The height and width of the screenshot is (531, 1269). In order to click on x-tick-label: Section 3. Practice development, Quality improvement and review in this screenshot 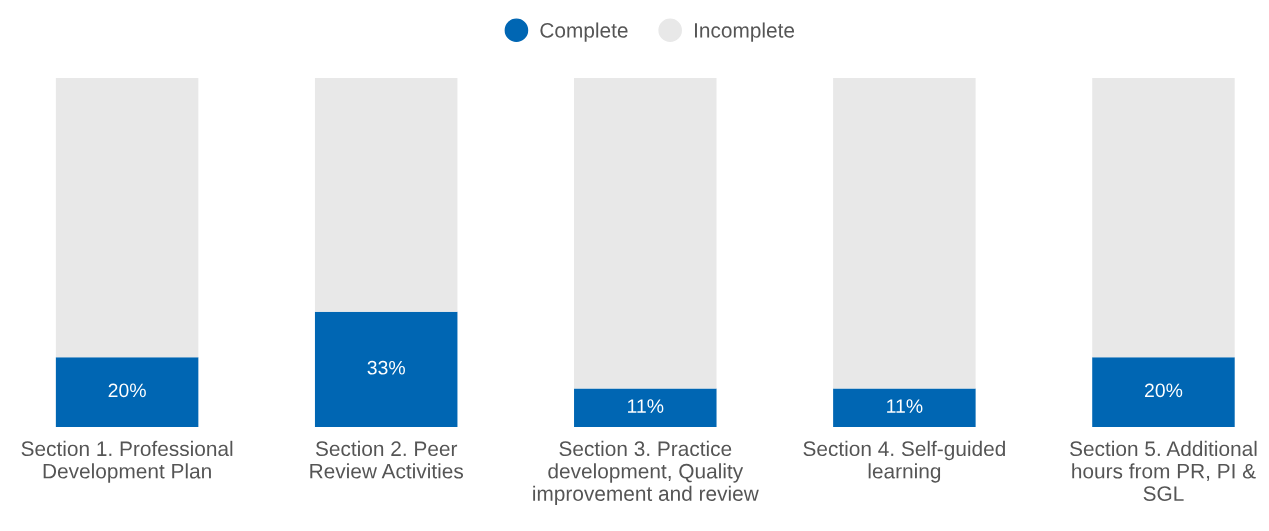, I will do `click(646, 473)`.